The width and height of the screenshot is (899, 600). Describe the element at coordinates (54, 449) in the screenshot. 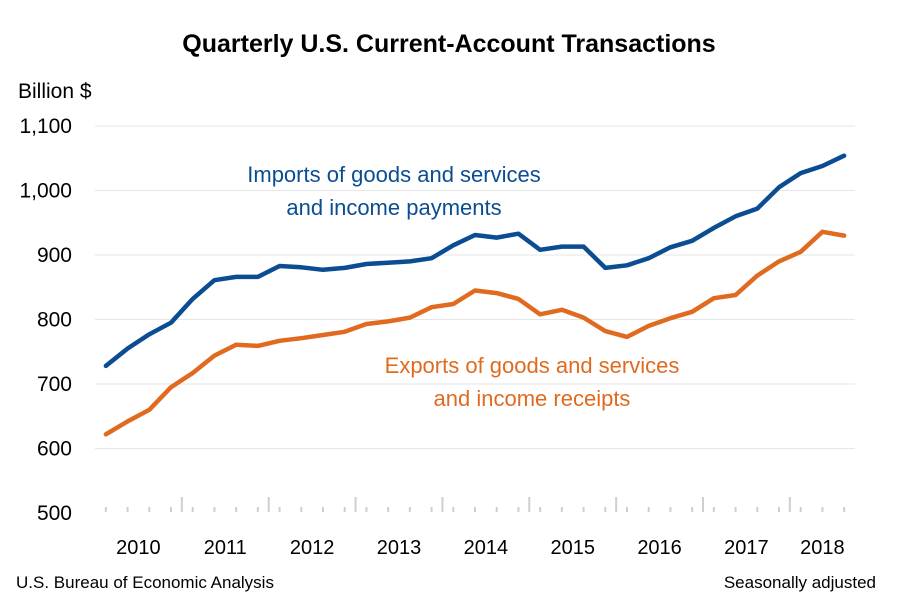

I see `y-tick-label: 600` at that location.